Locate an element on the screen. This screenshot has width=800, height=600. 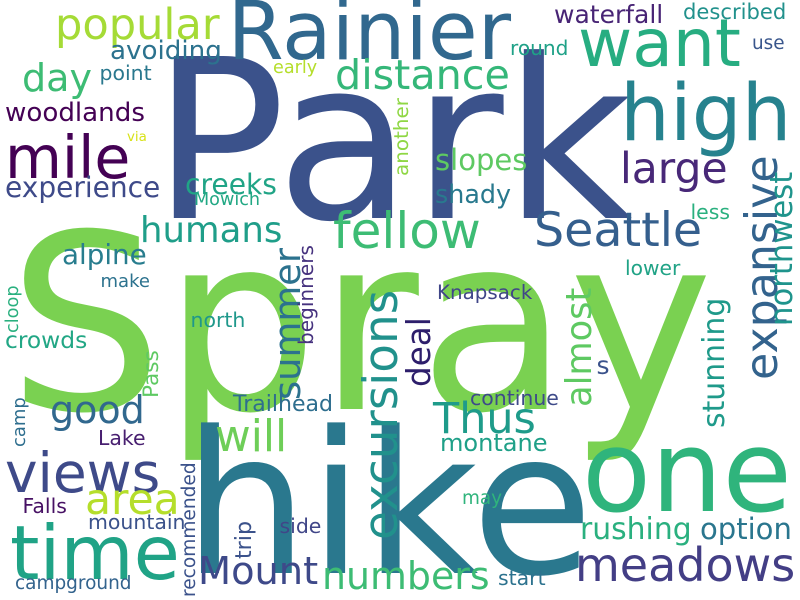
word-mowich: Mowich is located at coordinates (227, 200).